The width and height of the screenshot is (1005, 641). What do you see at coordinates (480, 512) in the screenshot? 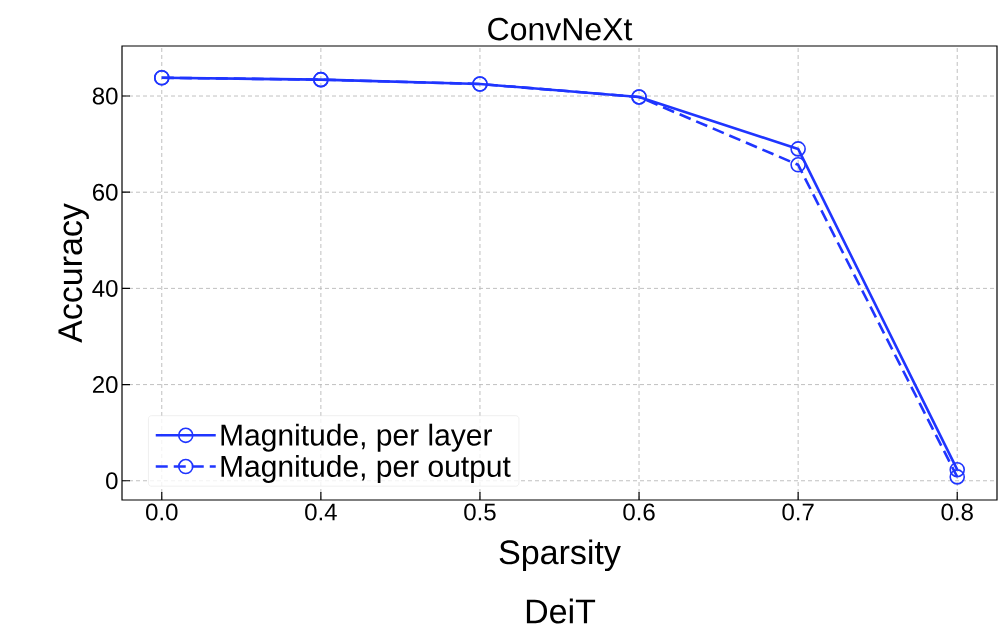
I see `x-tick-label: 0.5` at bounding box center [480, 512].